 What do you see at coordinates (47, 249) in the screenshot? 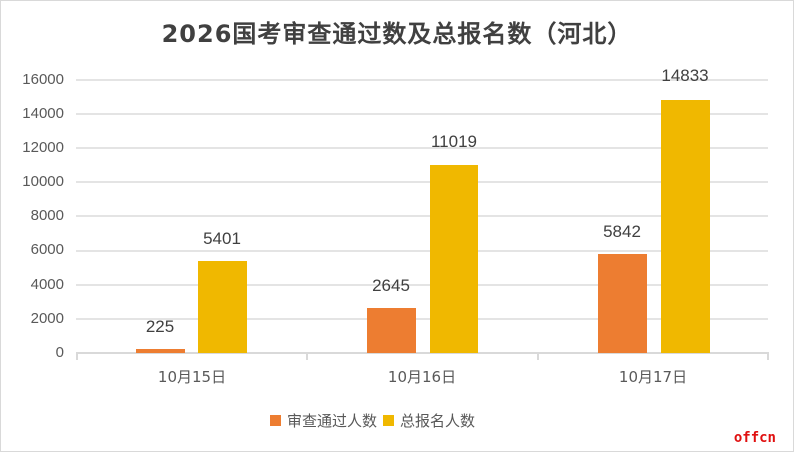
I see `y-tick-6000: 6000` at bounding box center [47, 249].